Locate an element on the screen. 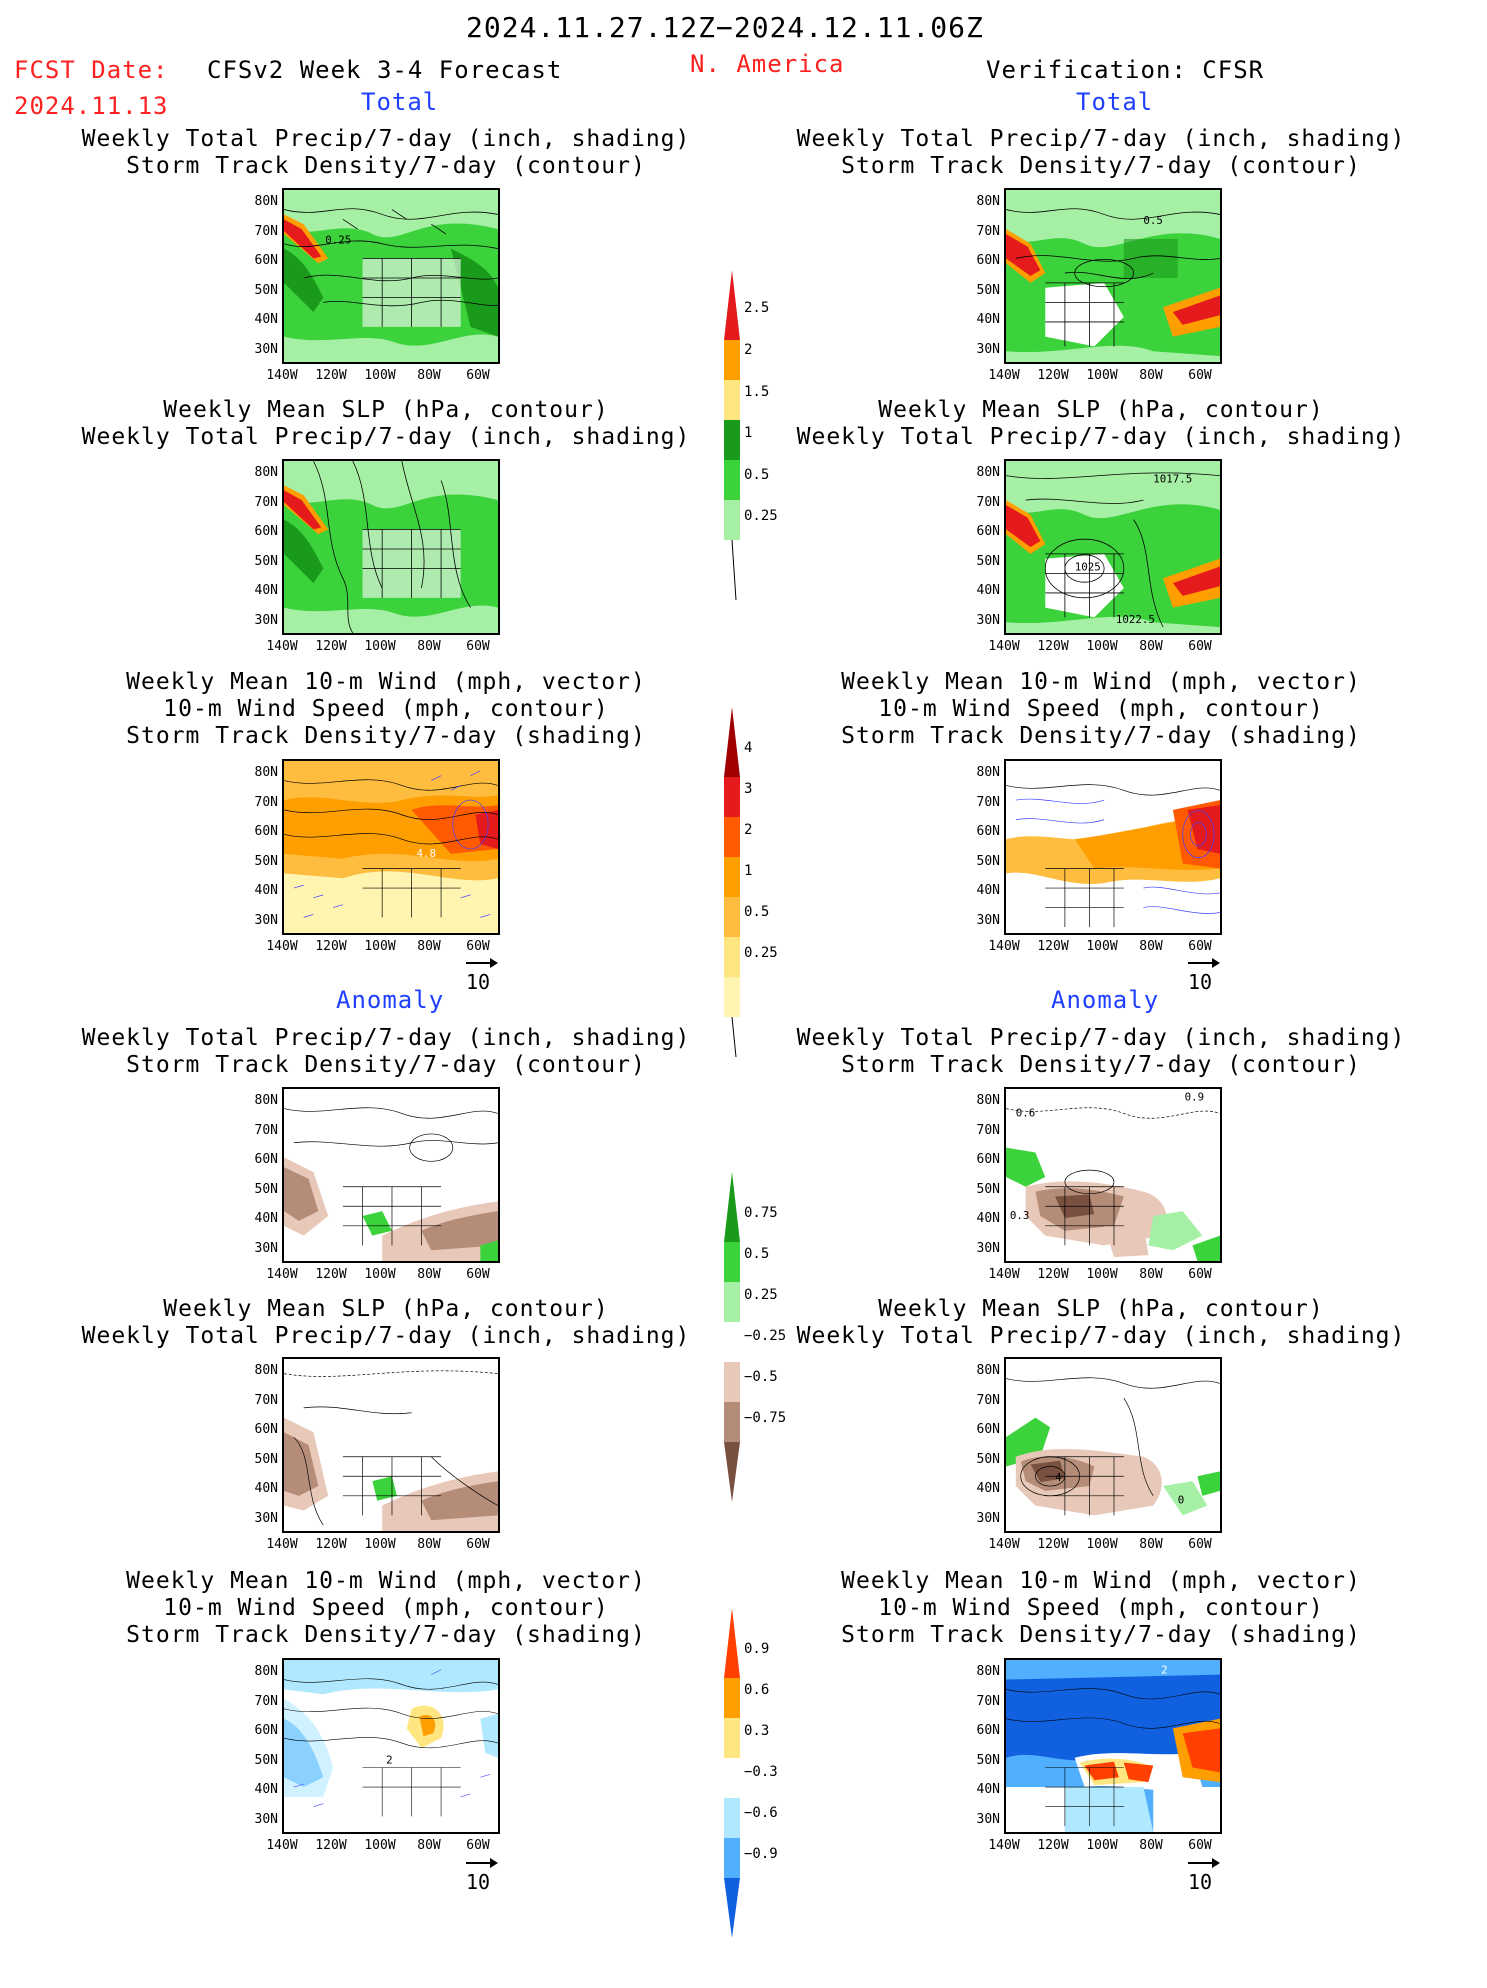 Image resolution: width=1487 pixels, height=1988 pixels. map-r5: 4 0 is located at coordinates (1113, 1445).